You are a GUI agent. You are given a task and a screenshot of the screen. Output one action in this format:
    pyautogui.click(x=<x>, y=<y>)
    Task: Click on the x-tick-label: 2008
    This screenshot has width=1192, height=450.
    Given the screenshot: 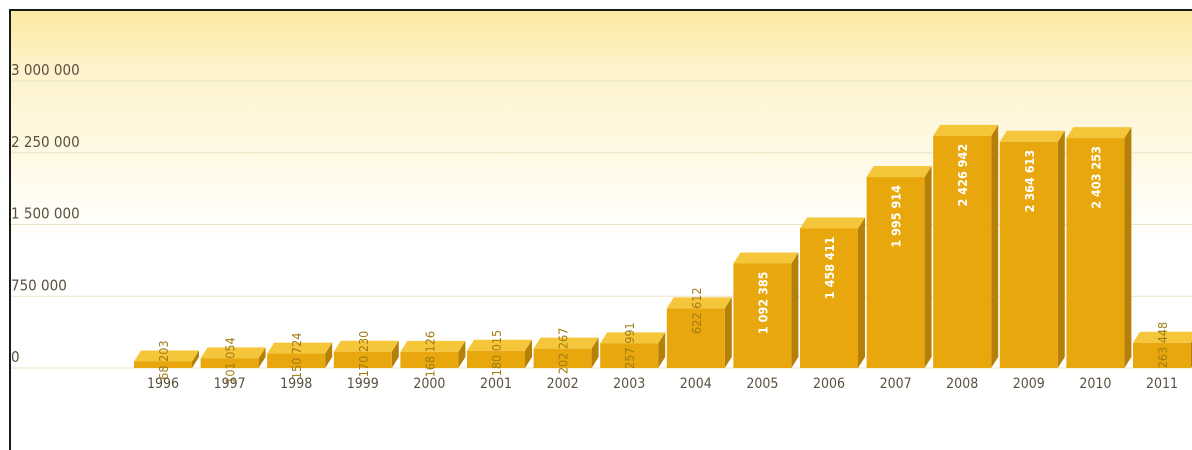 What is the action you would take?
    pyautogui.click(x=962, y=384)
    